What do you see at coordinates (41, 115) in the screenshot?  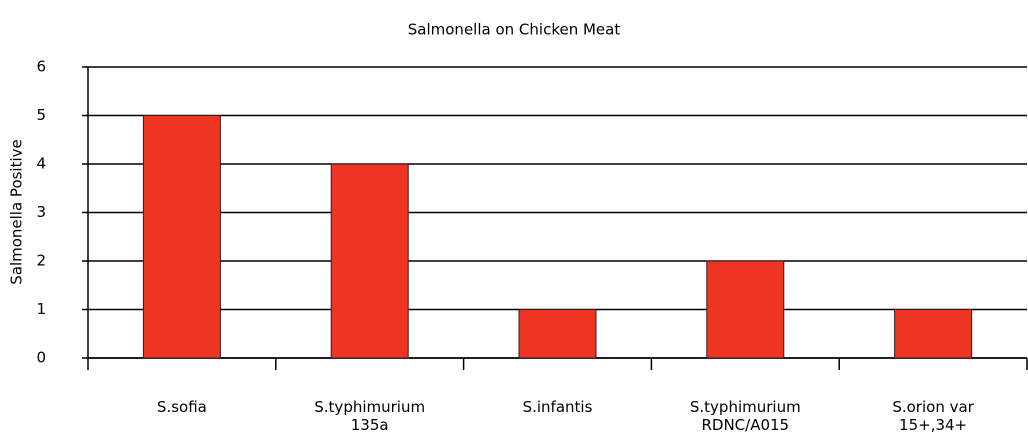 I see `y-tick-label: 5` at bounding box center [41, 115].